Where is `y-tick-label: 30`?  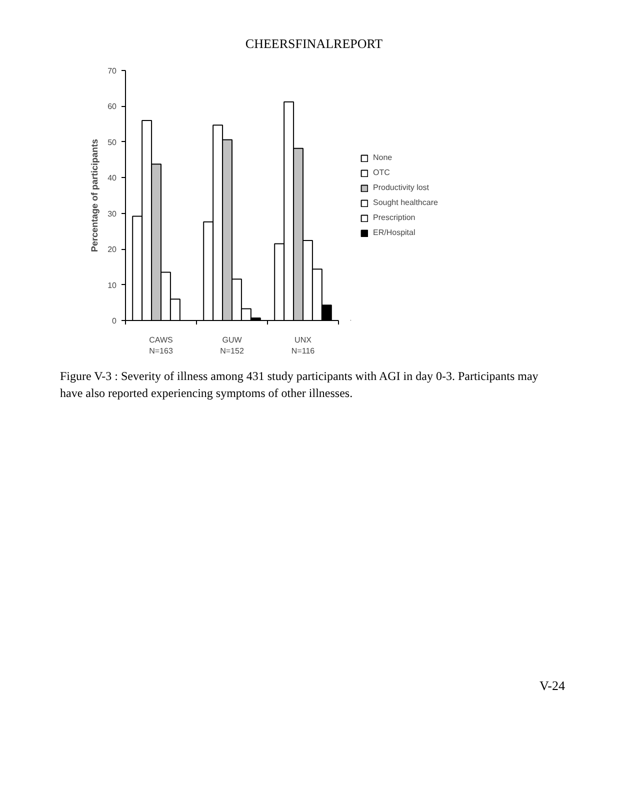 y-tick-label: 30 is located at coordinates (113, 213).